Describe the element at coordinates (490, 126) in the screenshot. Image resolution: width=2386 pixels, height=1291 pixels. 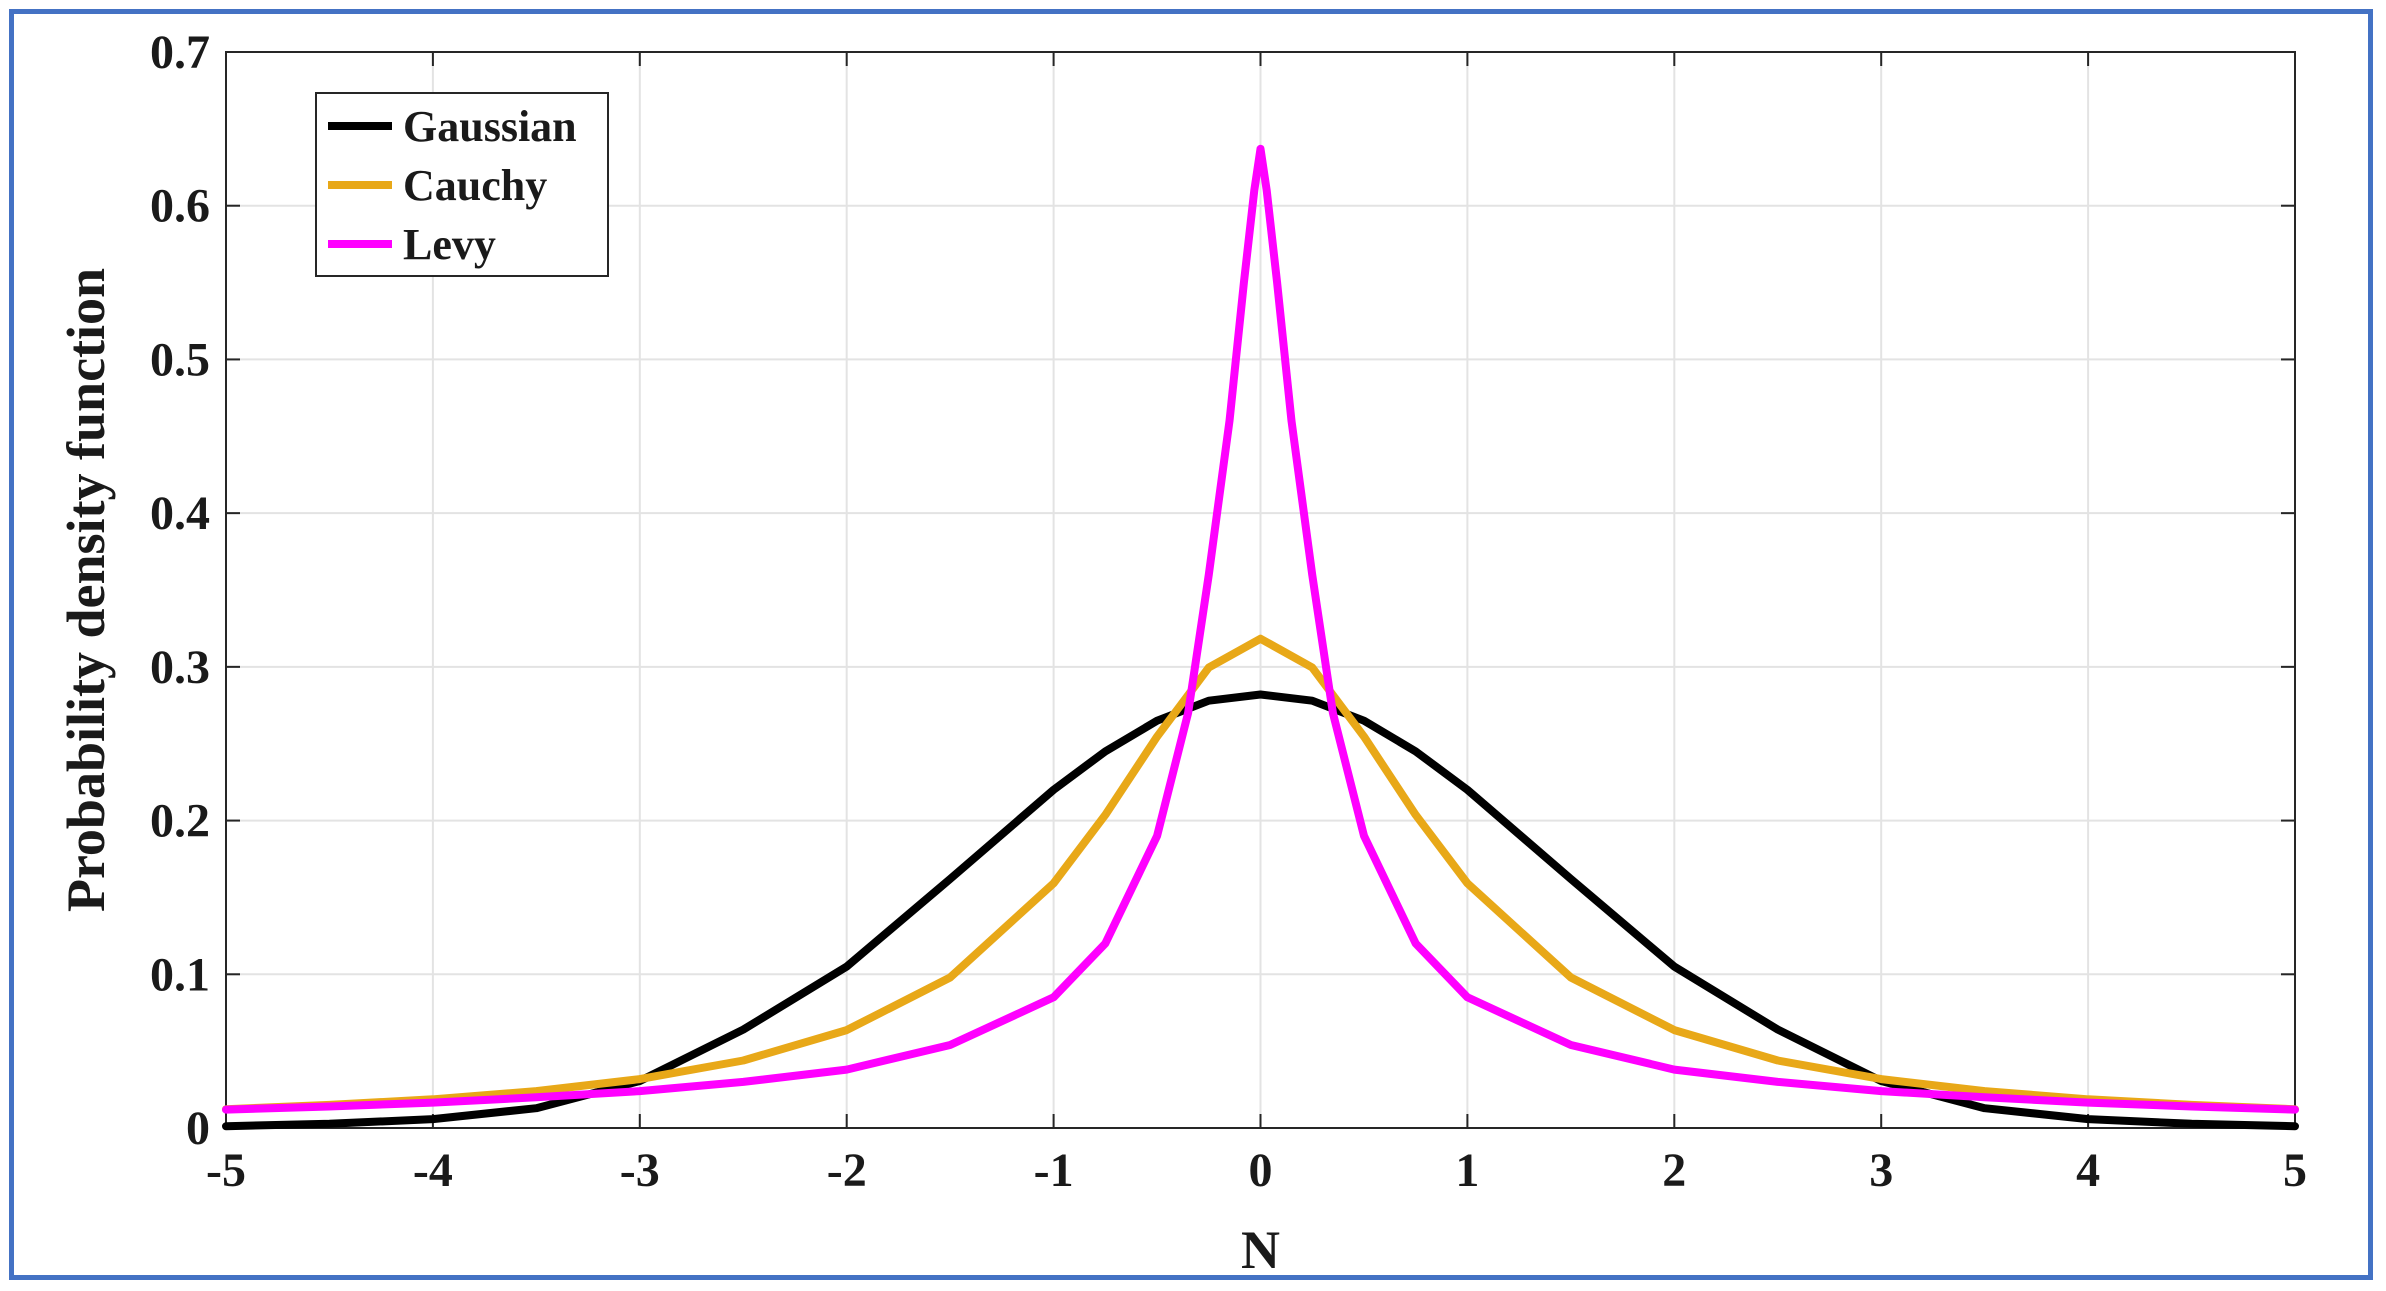
I see `legend-label-gaussian: Gaussian` at that location.